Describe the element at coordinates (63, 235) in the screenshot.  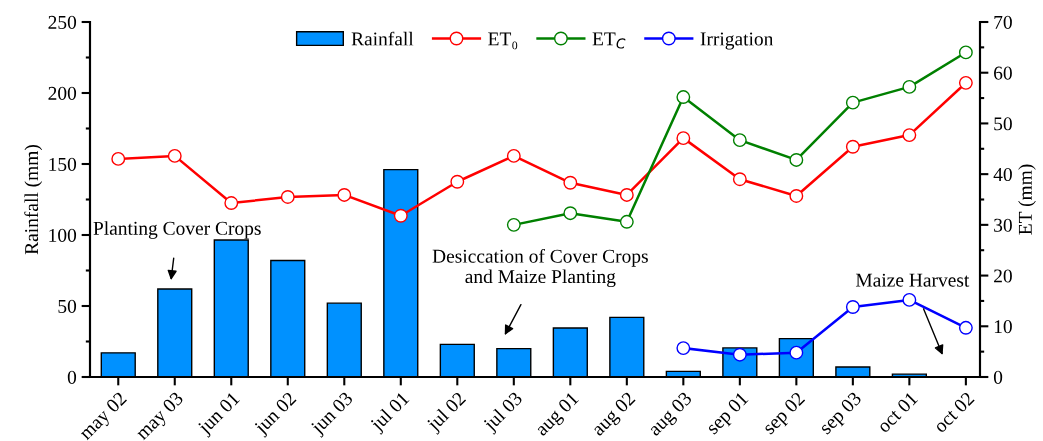
I see `y-tick-label: 100` at that location.